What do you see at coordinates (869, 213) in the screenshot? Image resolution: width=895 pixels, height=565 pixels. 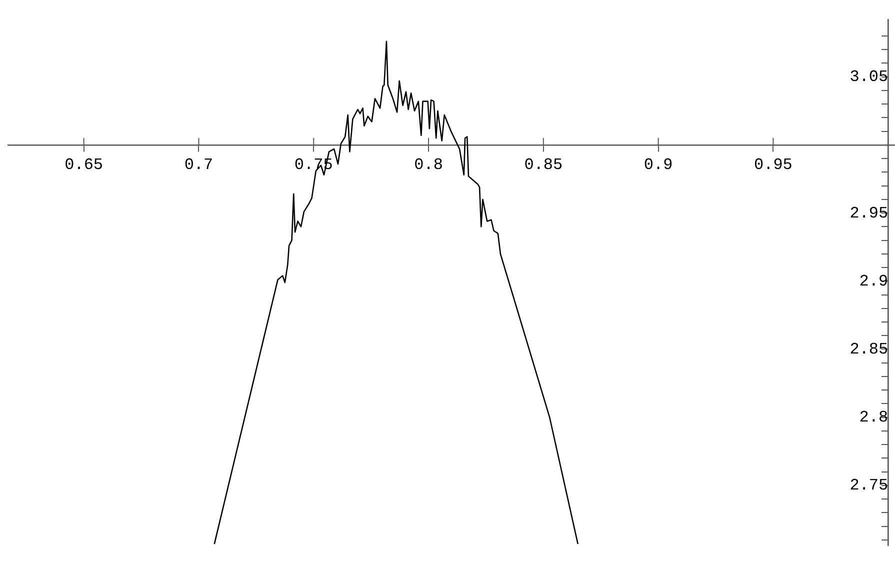 I see `y-tick-label: 2.95` at bounding box center [869, 213].